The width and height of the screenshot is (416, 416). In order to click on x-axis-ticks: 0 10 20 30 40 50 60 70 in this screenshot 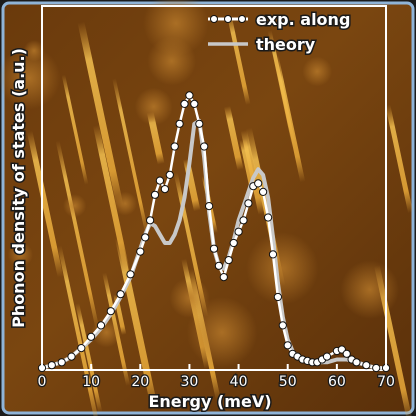, I will do `click(216, 377)`.